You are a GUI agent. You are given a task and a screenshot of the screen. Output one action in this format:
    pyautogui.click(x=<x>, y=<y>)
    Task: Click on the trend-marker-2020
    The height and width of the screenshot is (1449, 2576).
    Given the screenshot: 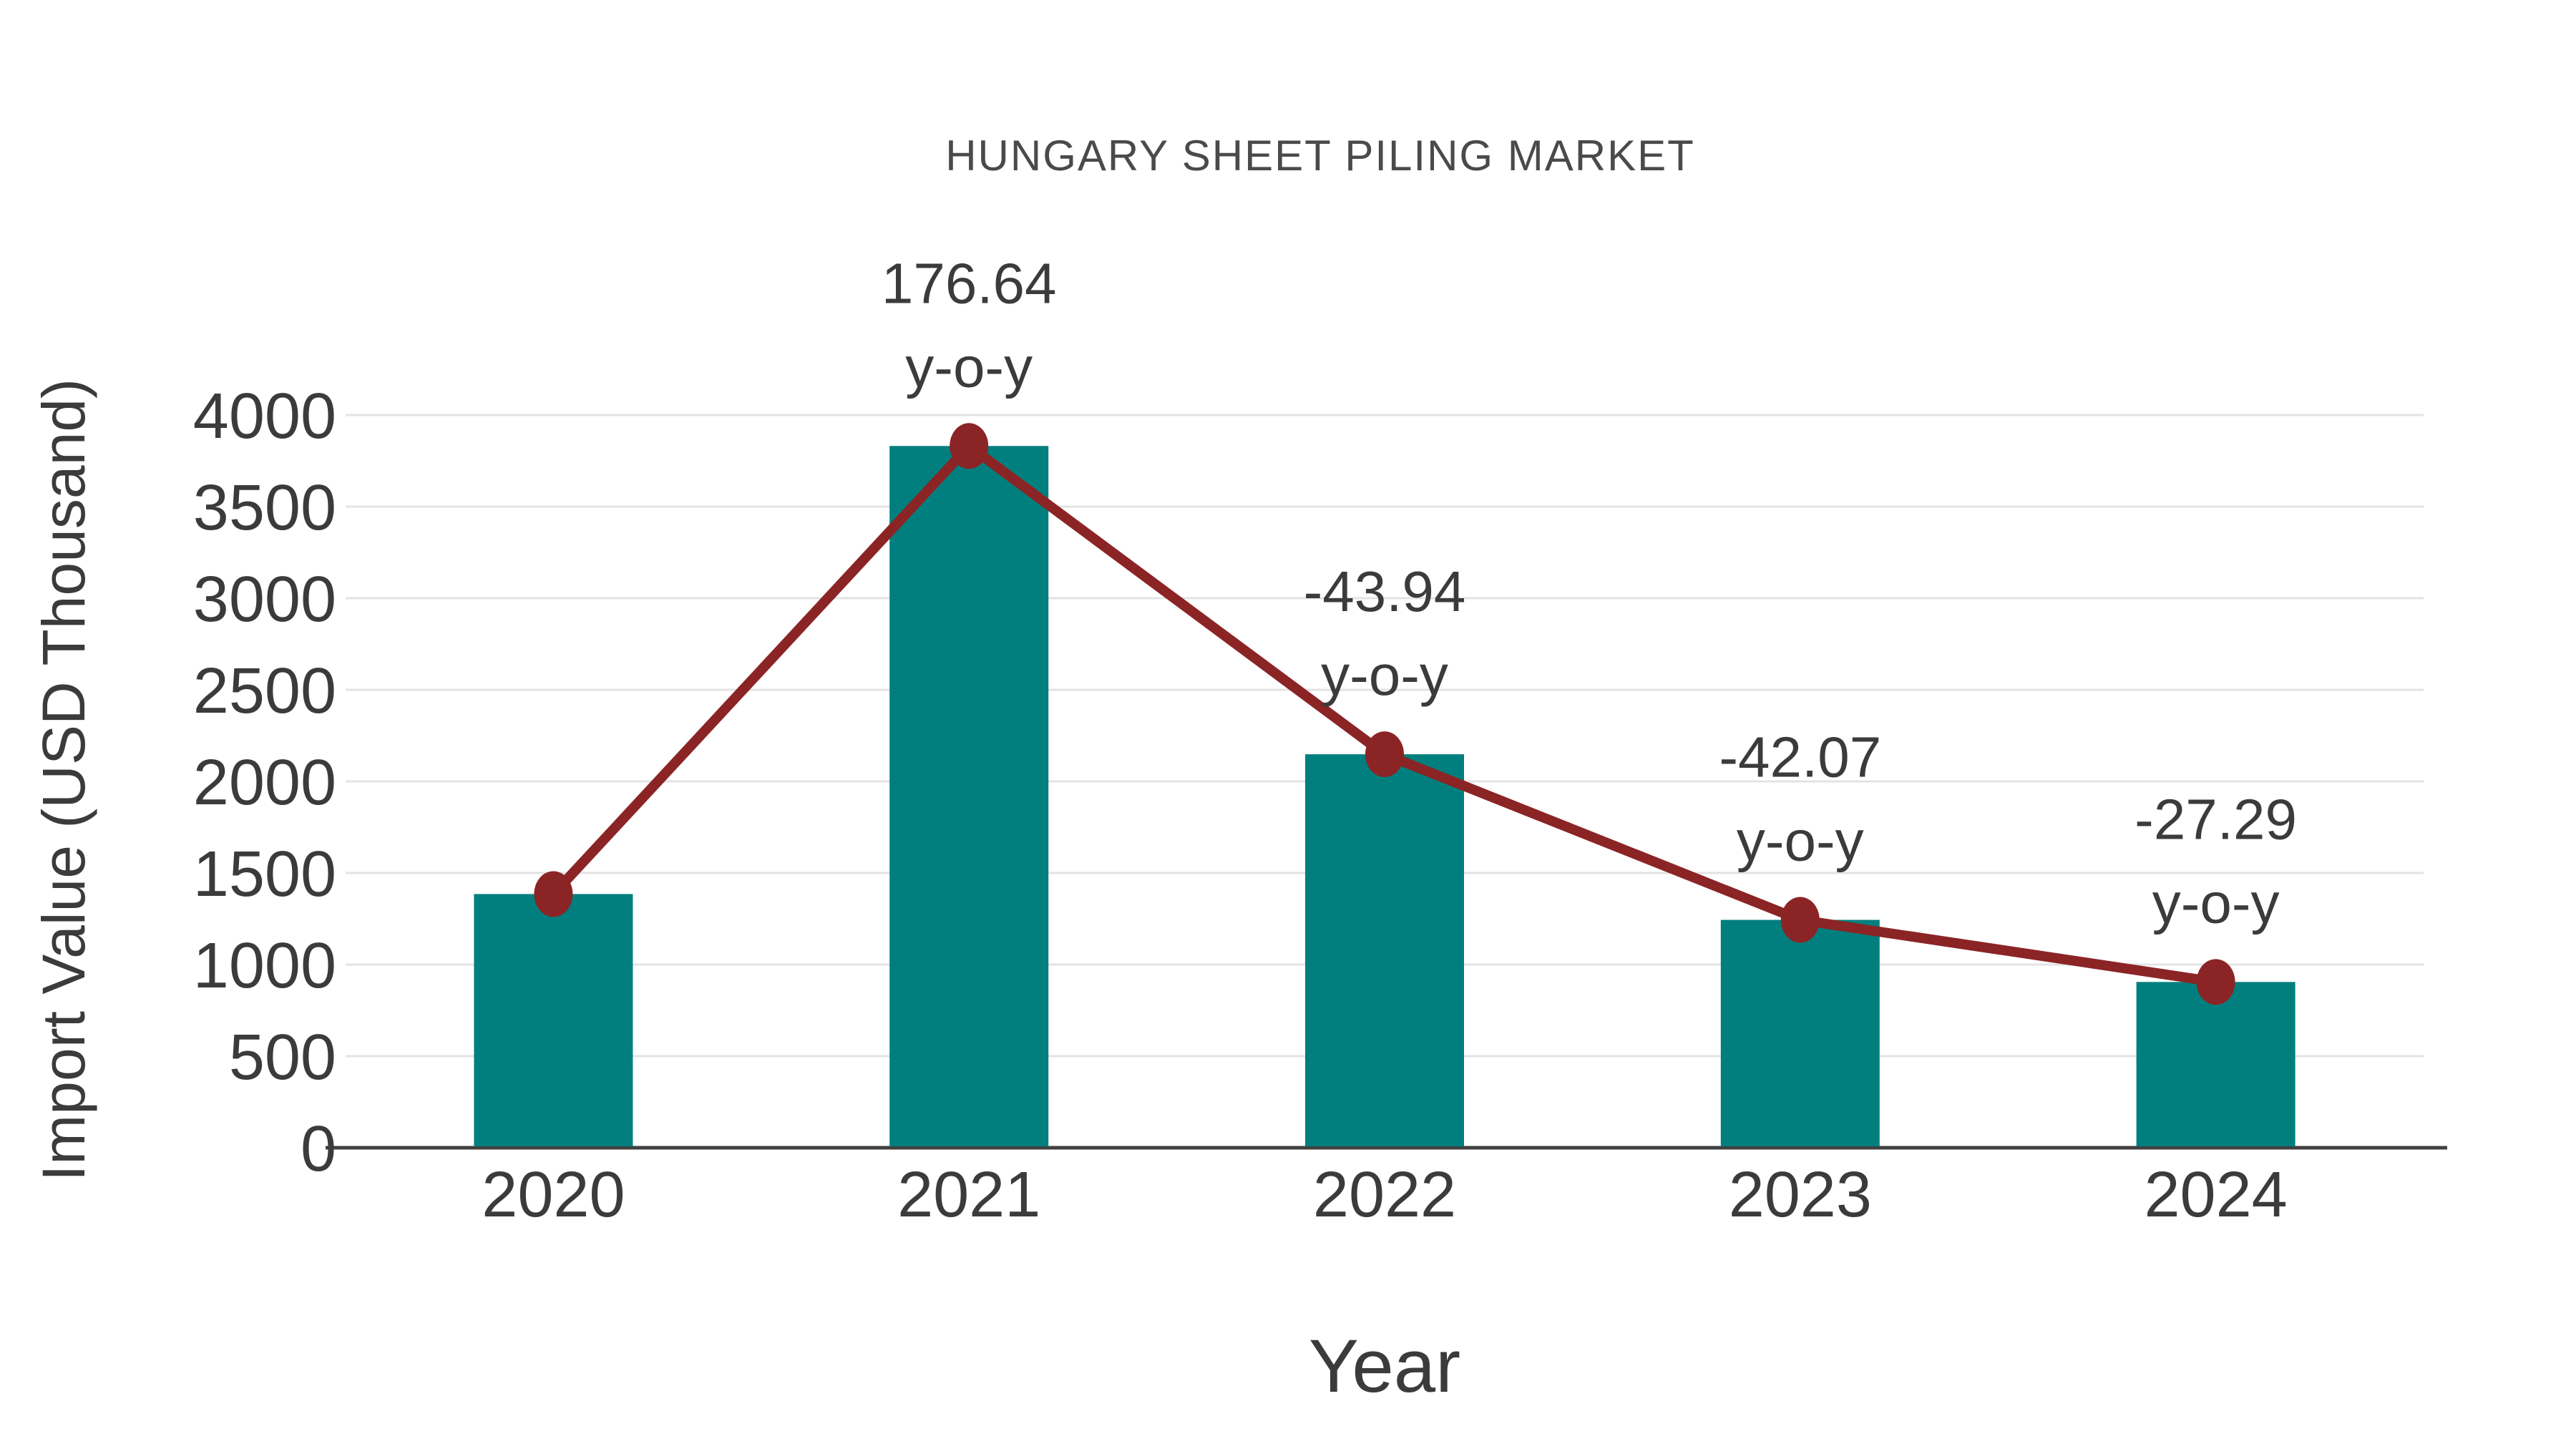 What is the action you would take?
    pyautogui.click(x=553, y=894)
    